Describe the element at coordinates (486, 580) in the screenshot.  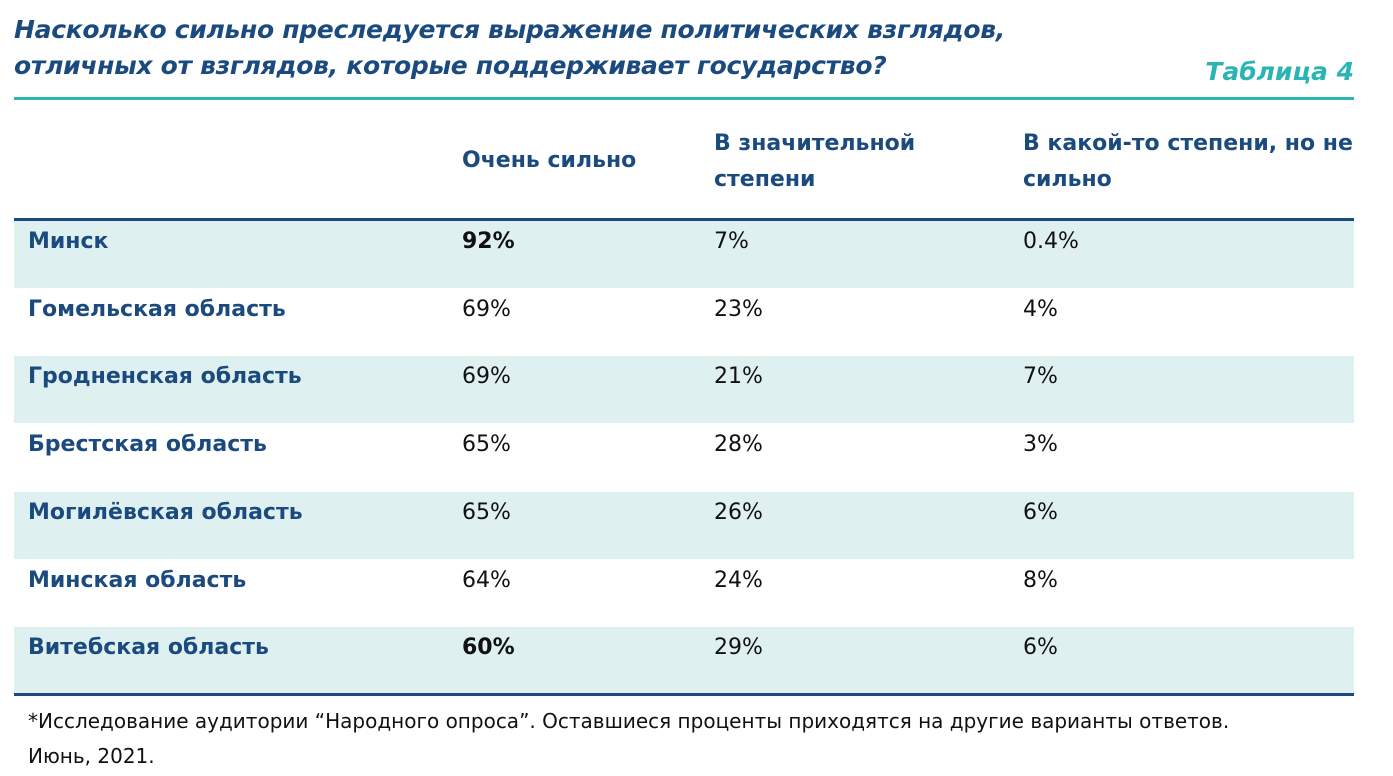
I see `cell-value: 64%` at that location.